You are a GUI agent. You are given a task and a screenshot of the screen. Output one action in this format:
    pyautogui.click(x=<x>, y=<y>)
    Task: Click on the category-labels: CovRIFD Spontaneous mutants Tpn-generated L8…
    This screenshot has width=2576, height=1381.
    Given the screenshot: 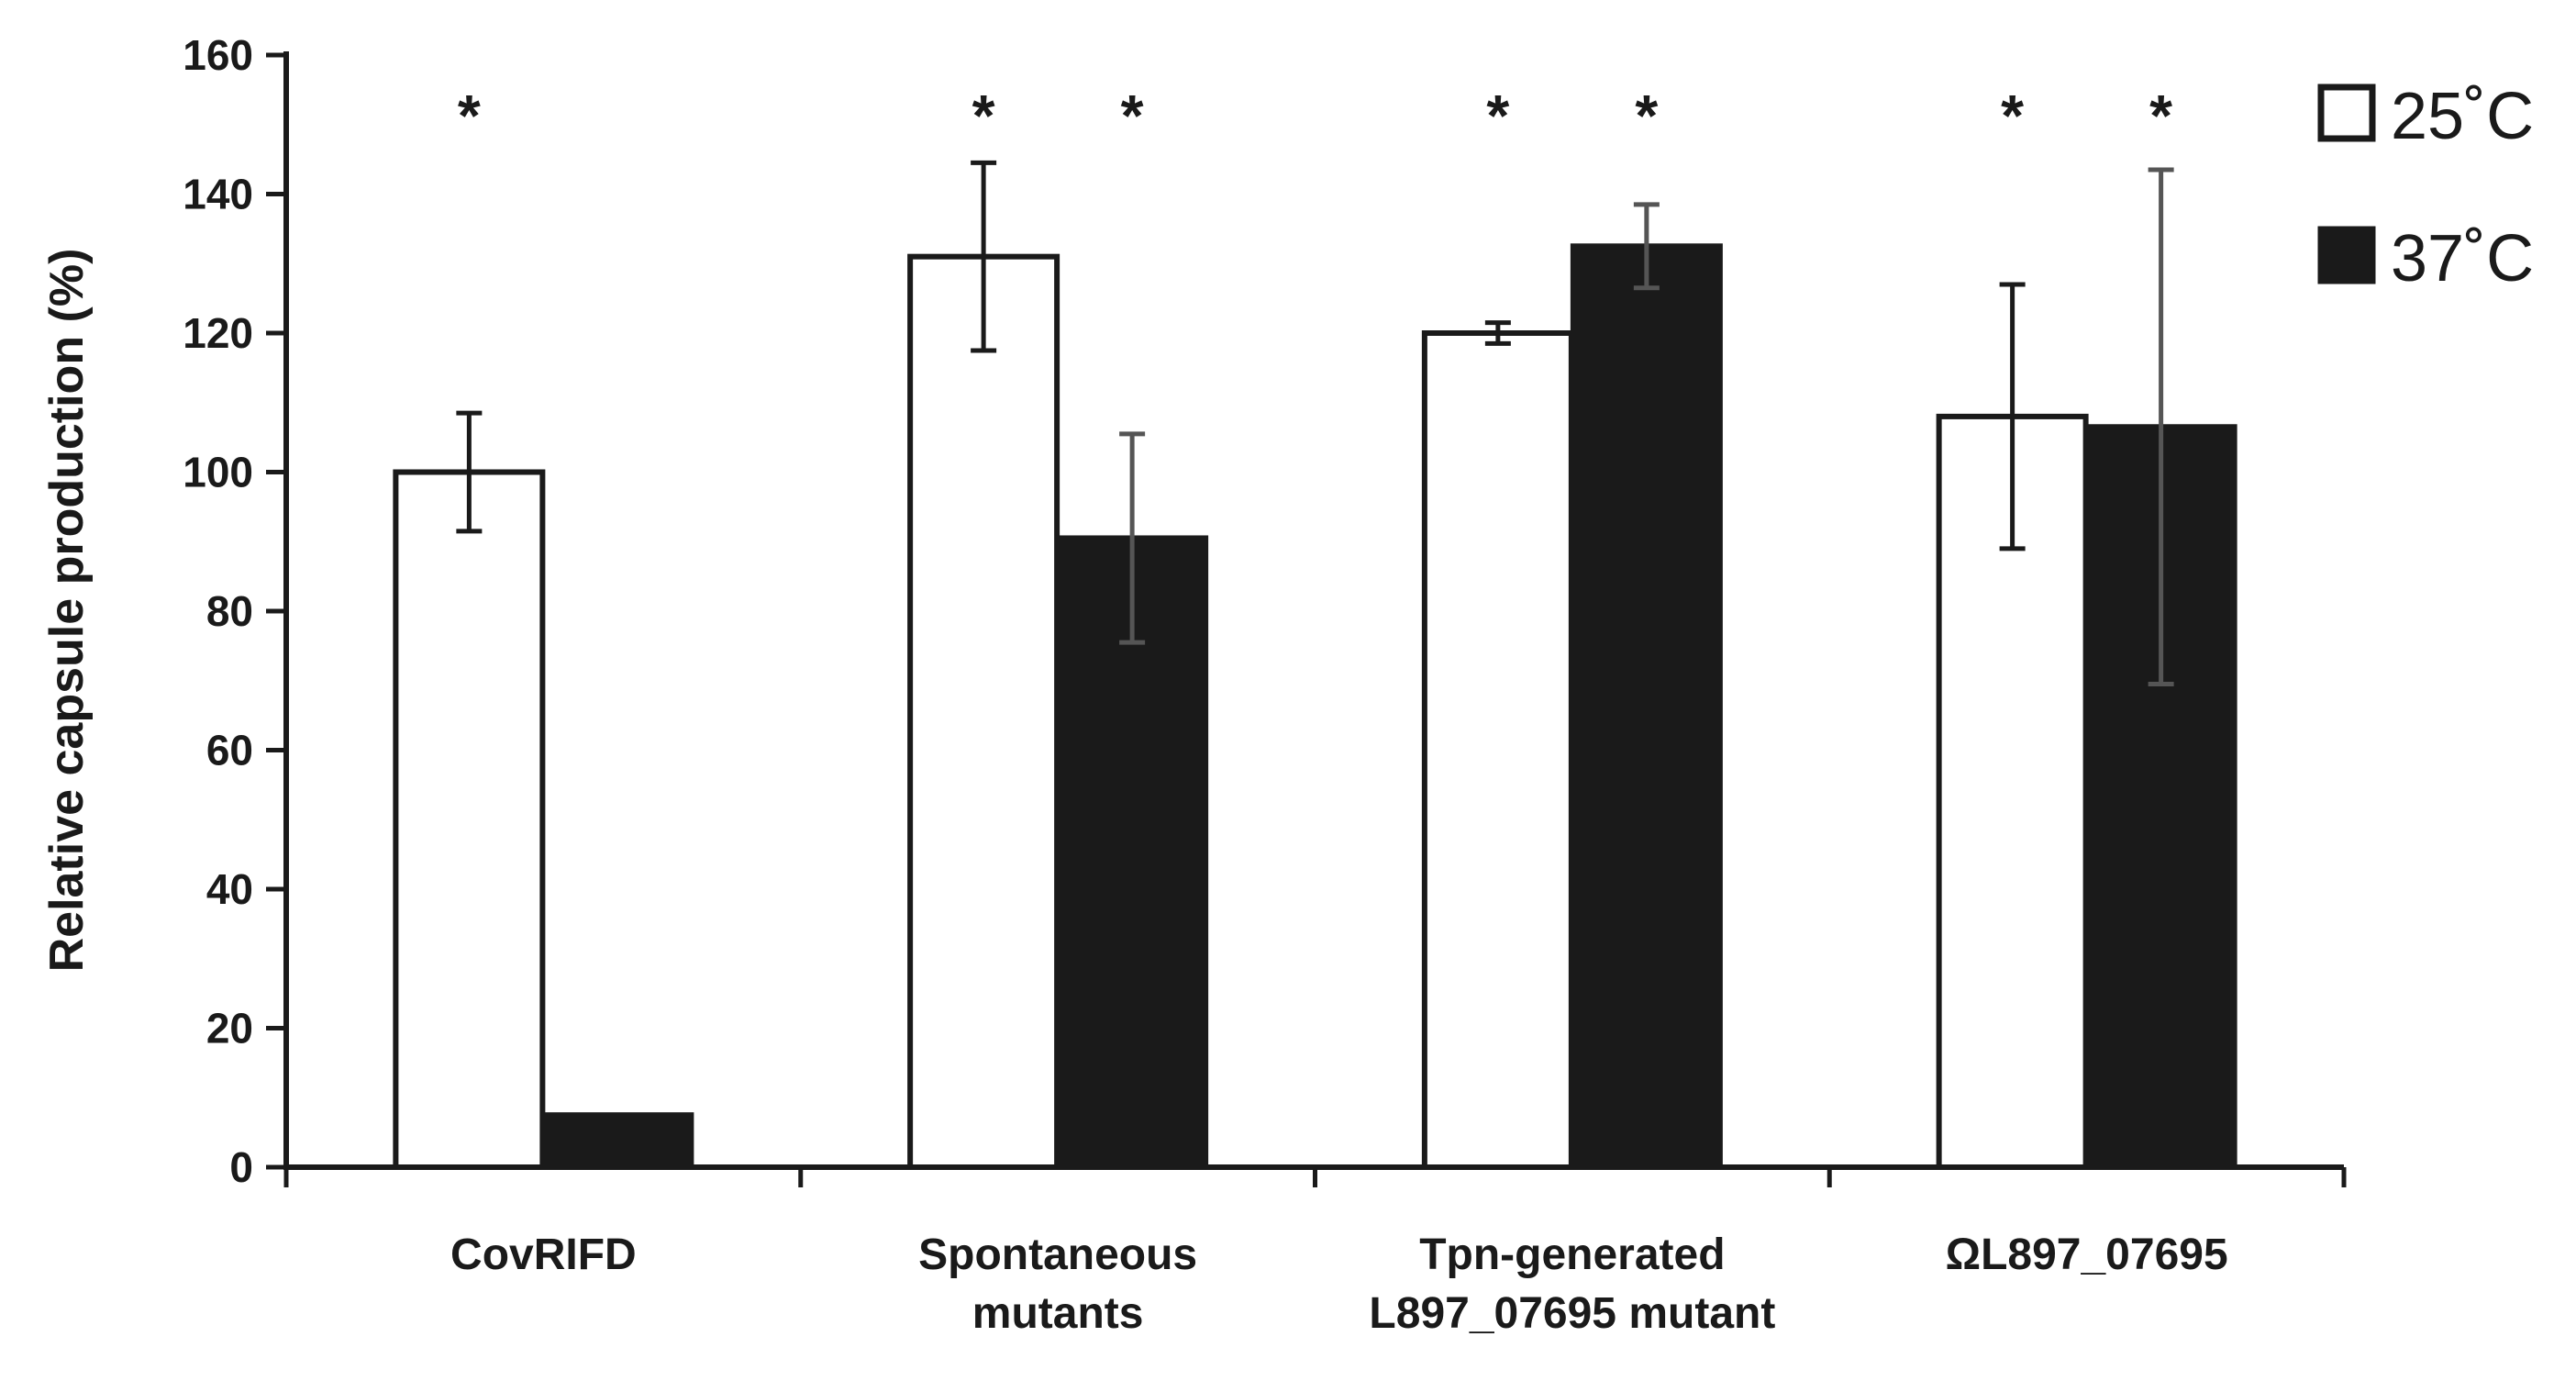 What is the action you would take?
    pyautogui.click(x=1339, y=1284)
    